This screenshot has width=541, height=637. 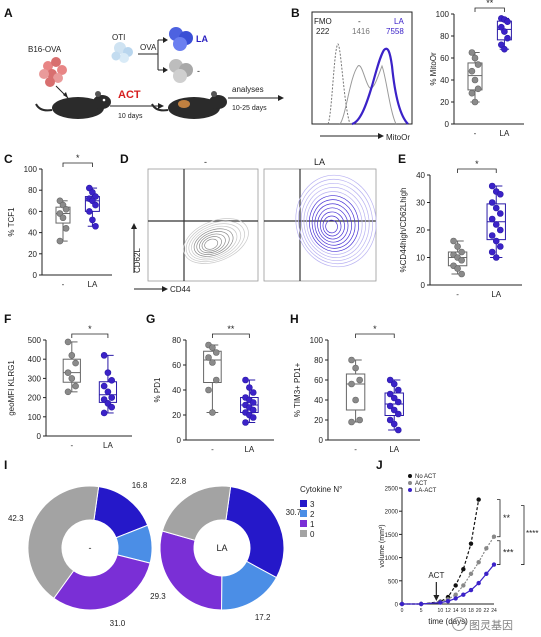 What do you see at coordinates (392, 536) in the screenshot?
I see `growth-ytick-label: 1500` at bounding box center [392, 536].